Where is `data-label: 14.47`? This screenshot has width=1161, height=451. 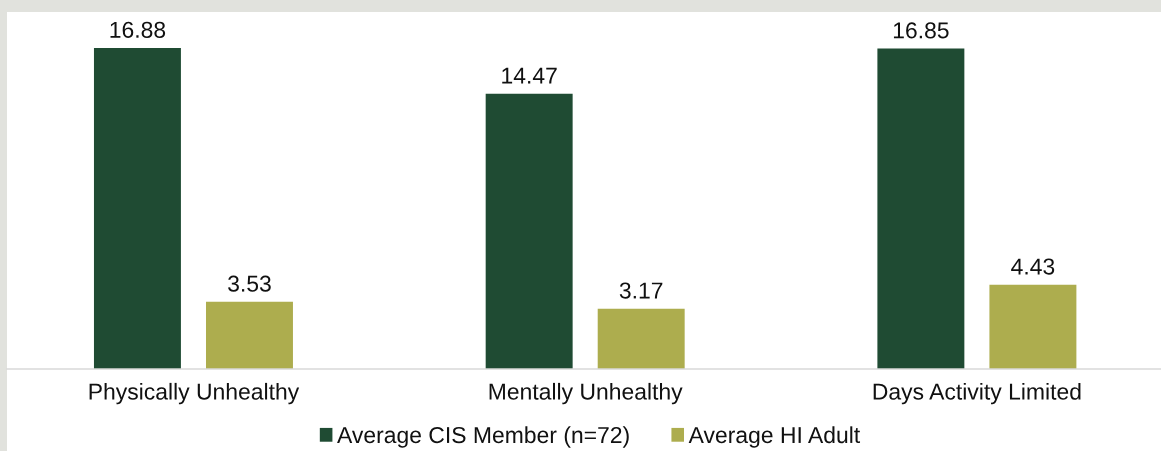 data-label: 14.47 is located at coordinates (529, 75).